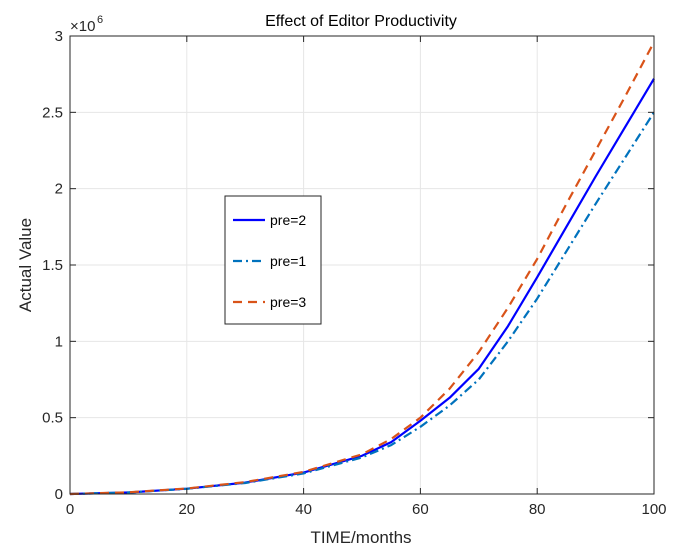 This screenshot has width=673, height=550. What do you see at coordinates (186, 509) in the screenshot?
I see `x-tick-label: 20` at bounding box center [186, 509].